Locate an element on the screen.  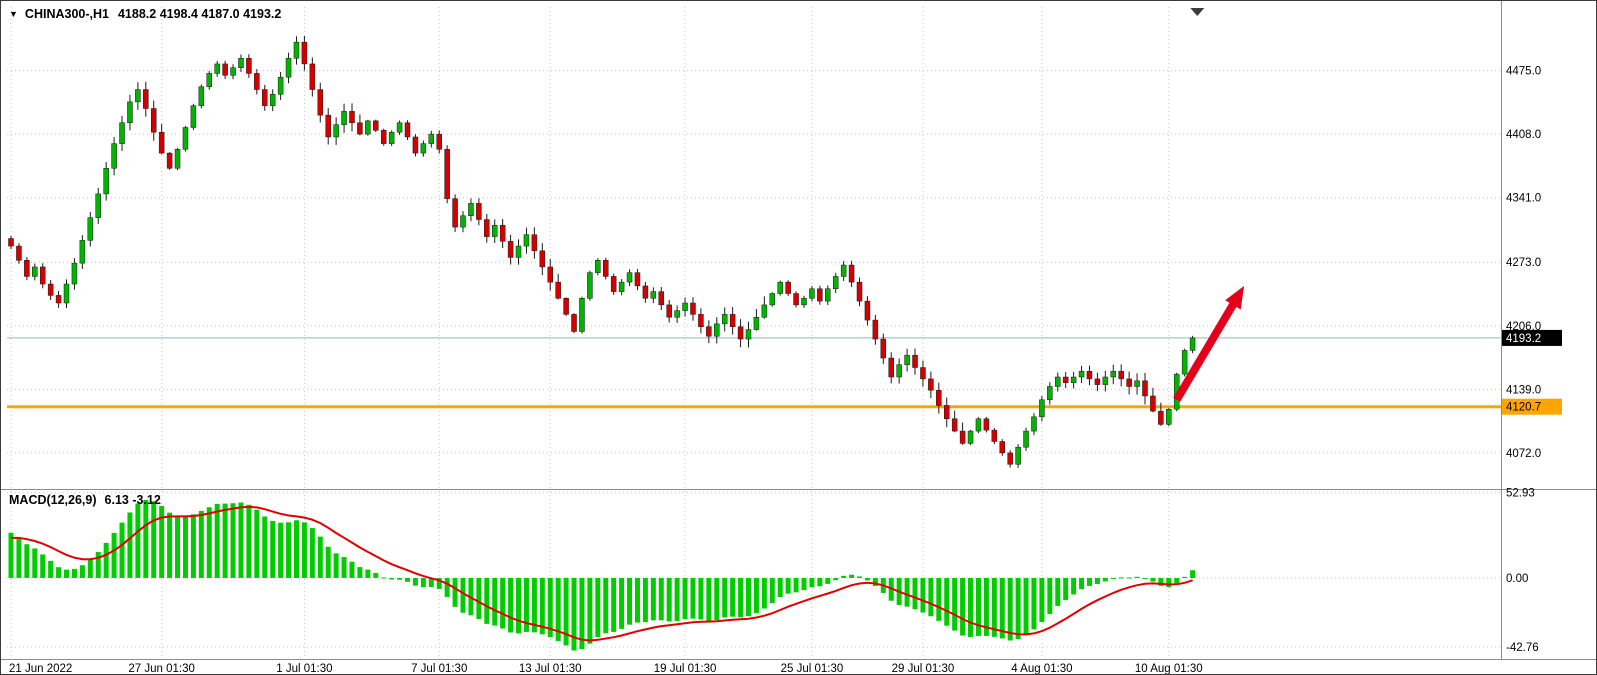
symbol-dropdown-icon: ▼ is located at coordinates (13, 13).